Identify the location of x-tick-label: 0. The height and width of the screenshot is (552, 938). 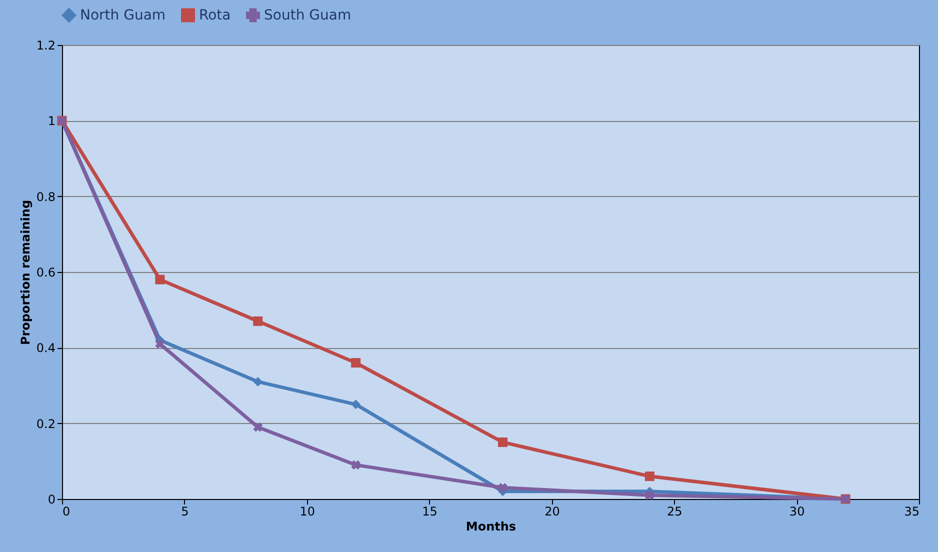
(66, 511).